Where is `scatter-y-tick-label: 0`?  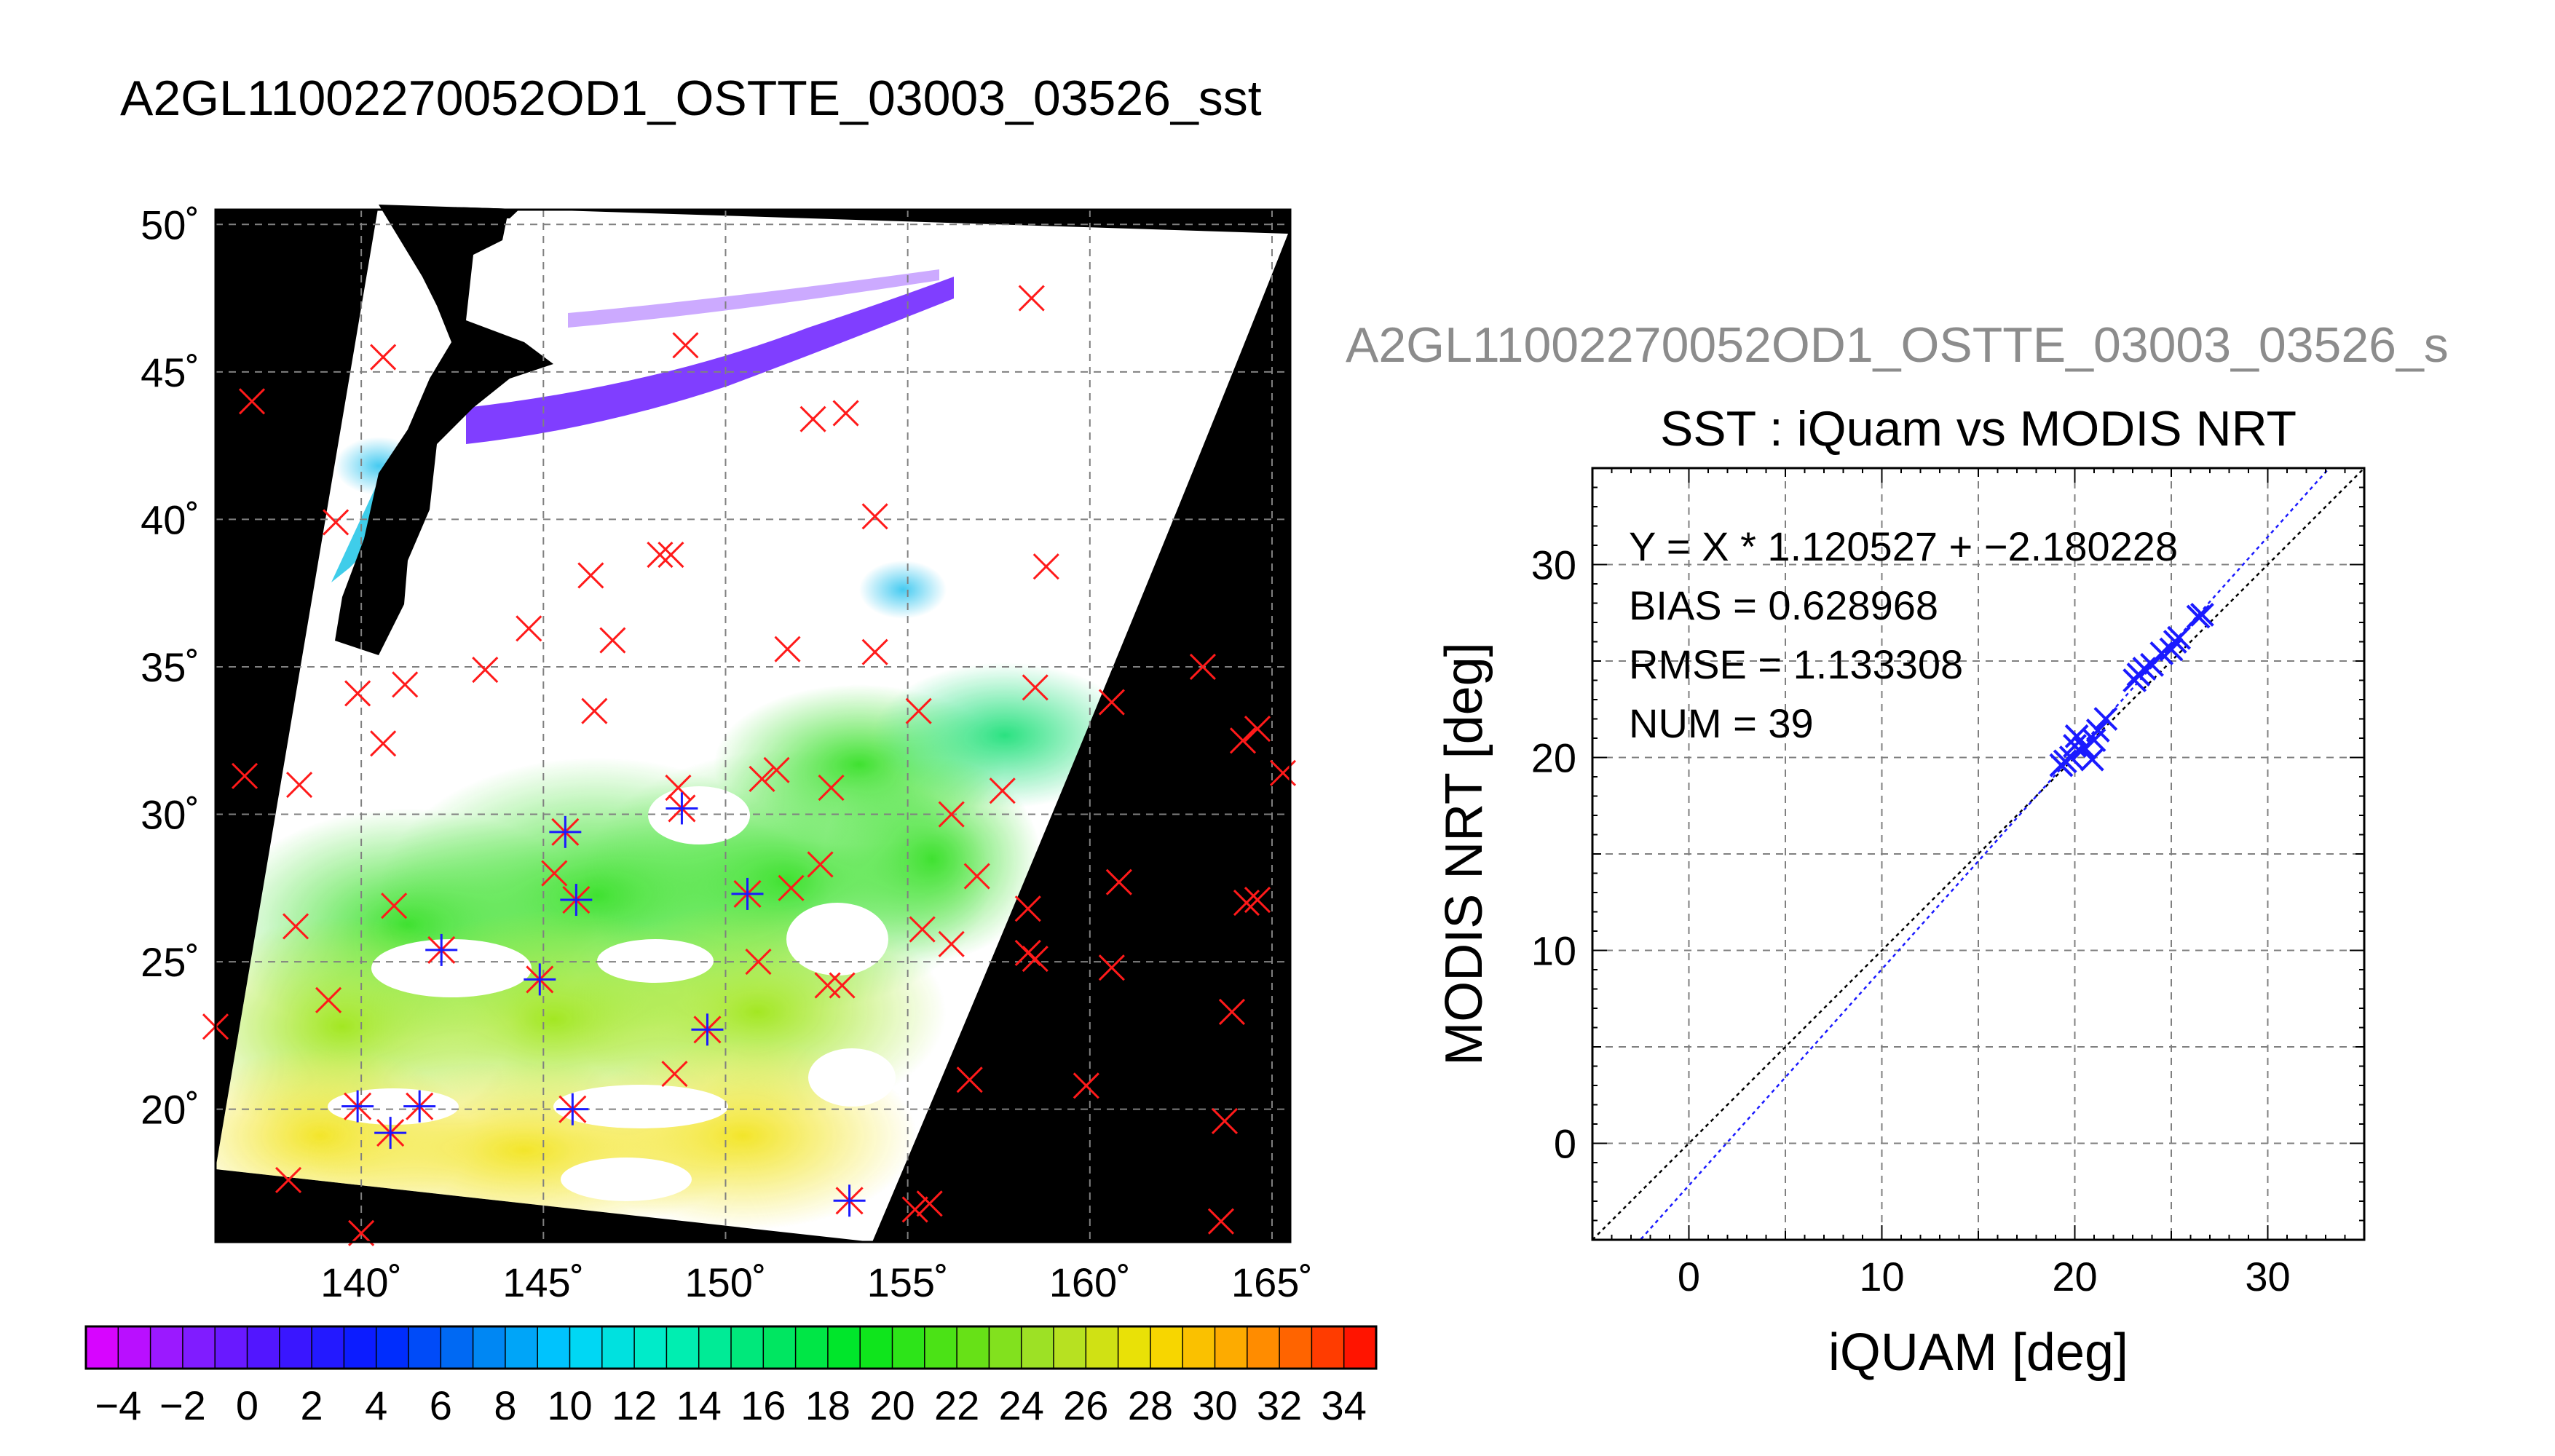
scatter-y-tick-label: 0 is located at coordinates (1565, 1144).